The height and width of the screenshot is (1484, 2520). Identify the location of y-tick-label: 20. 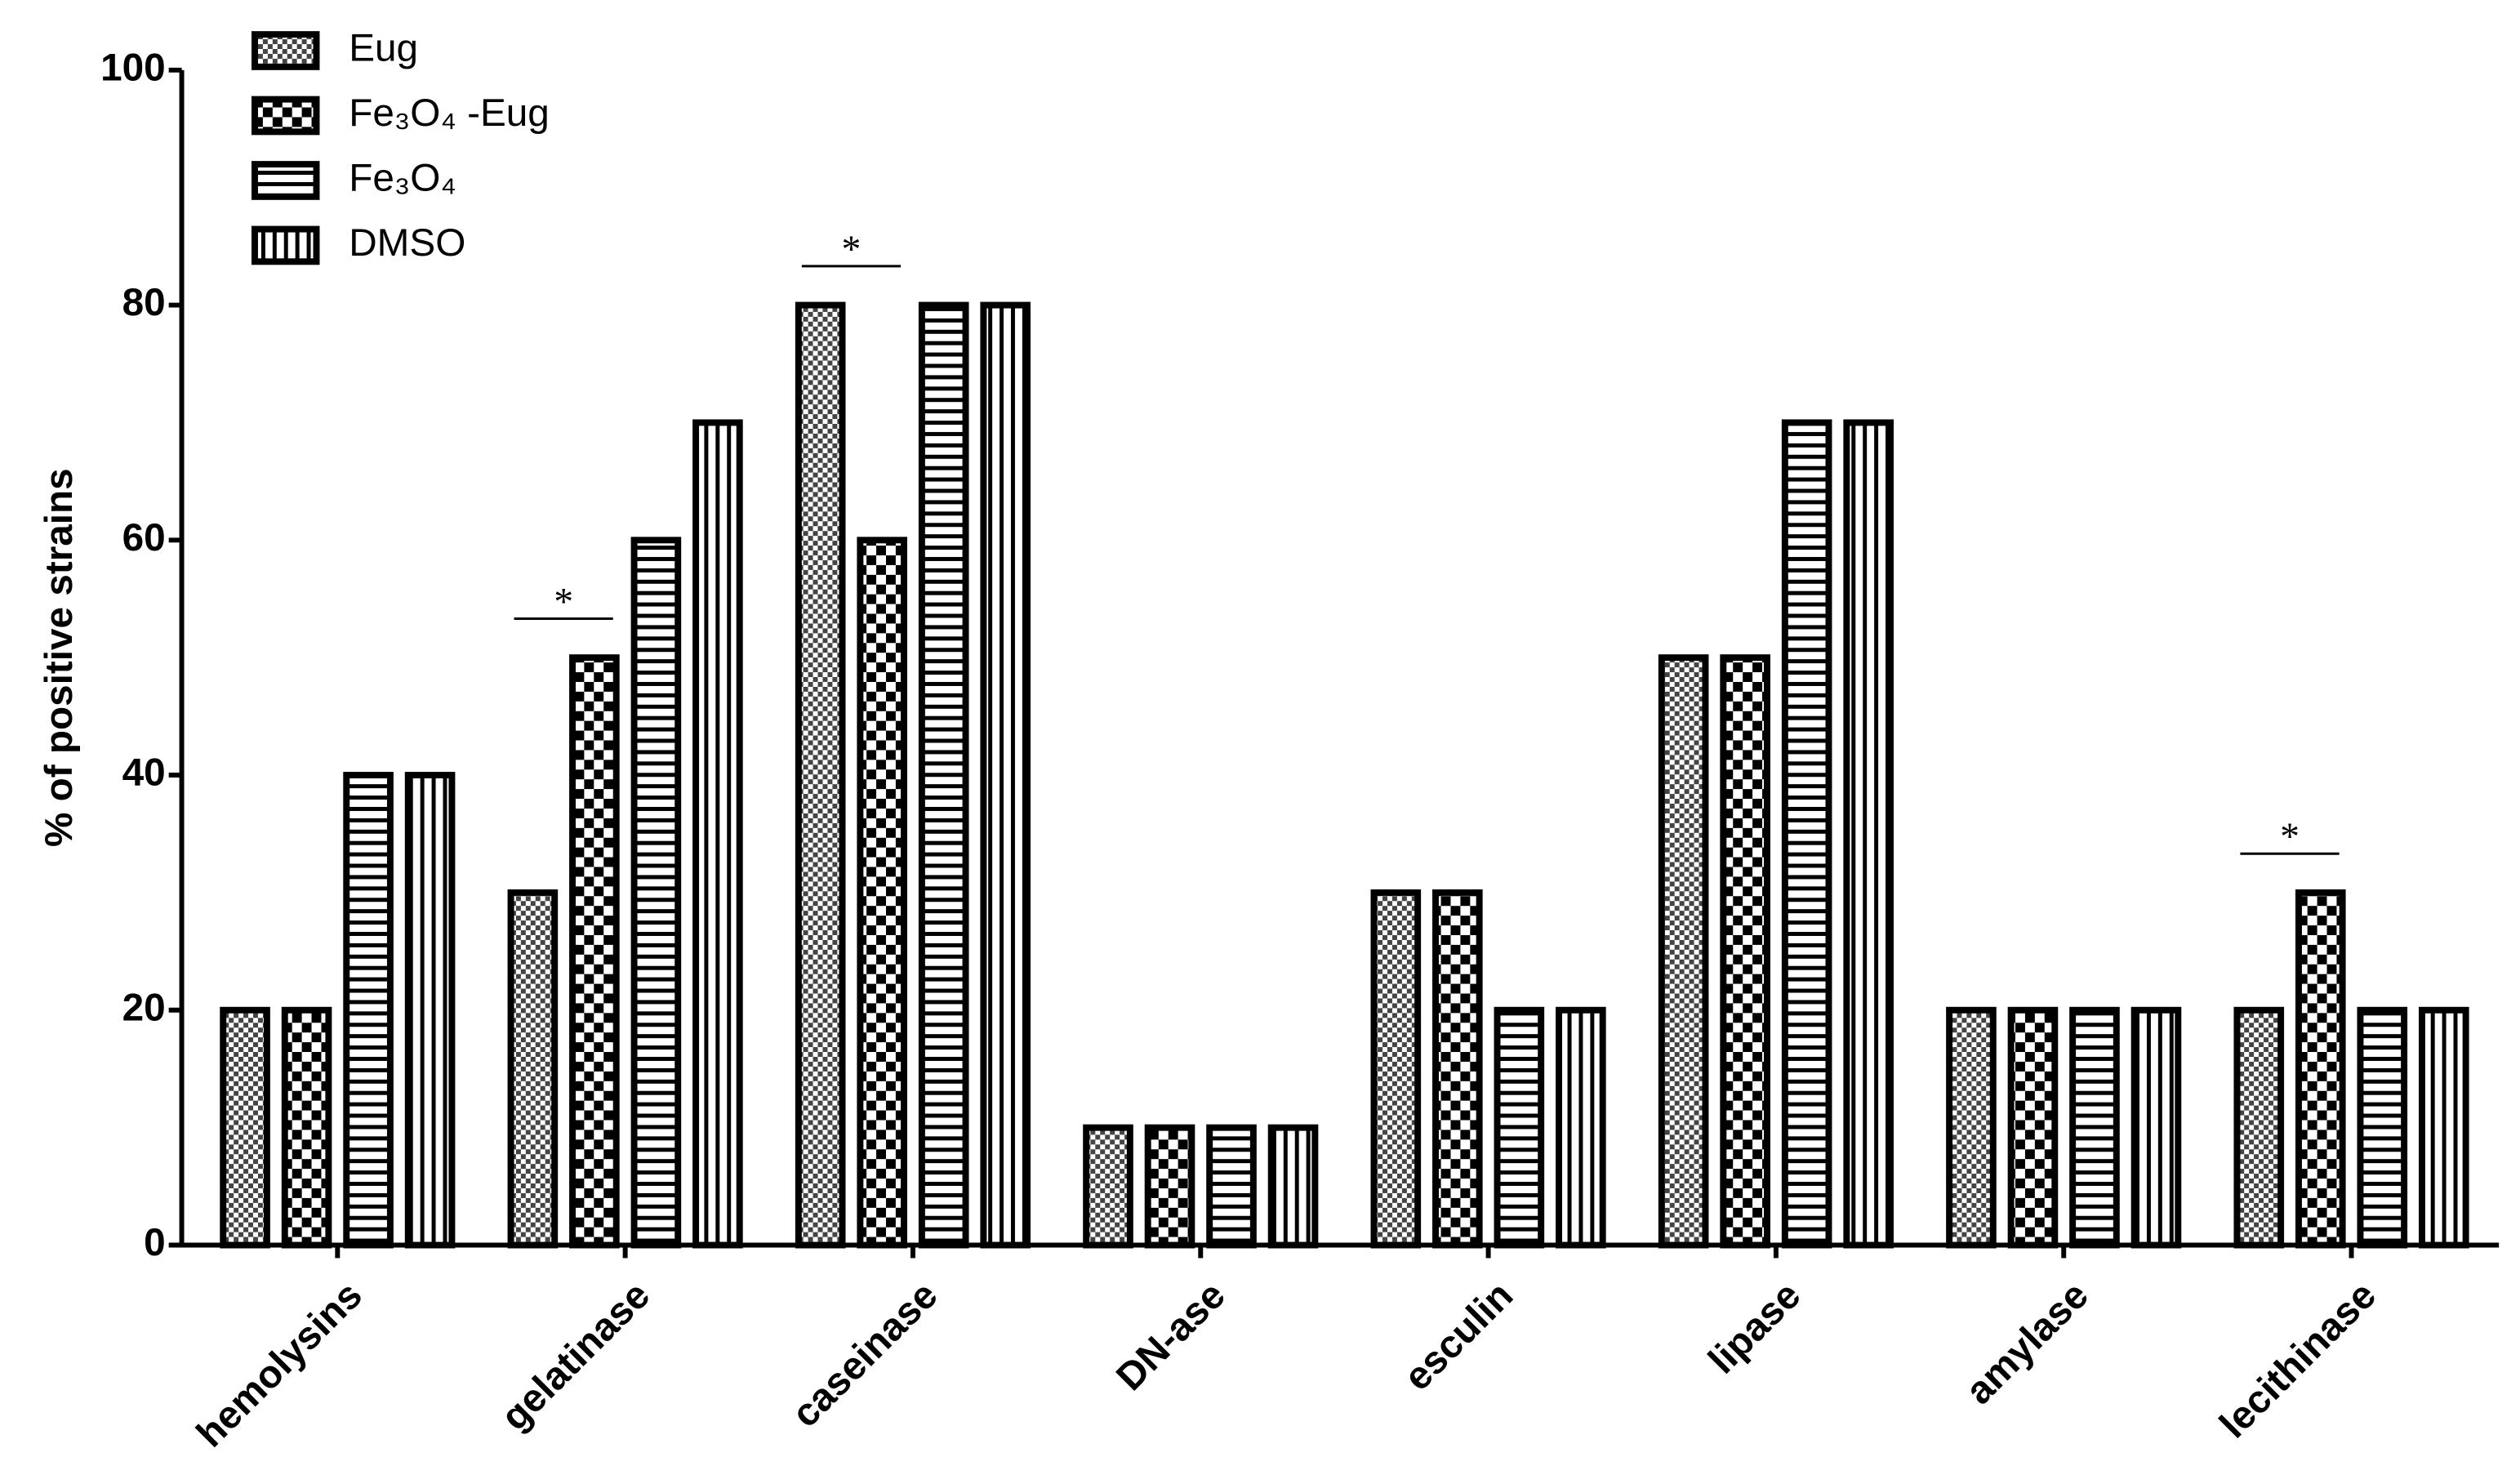
(144, 1007).